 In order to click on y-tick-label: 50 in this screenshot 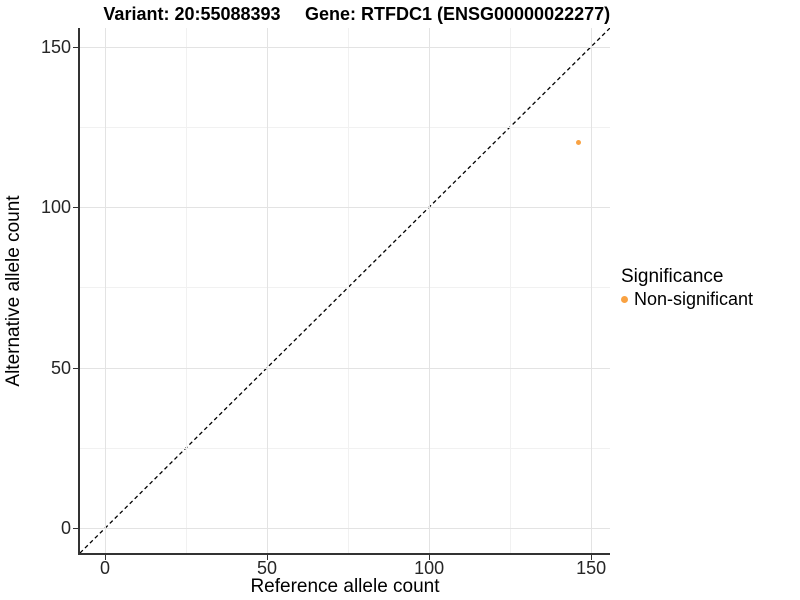, I will do `click(60, 367)`.